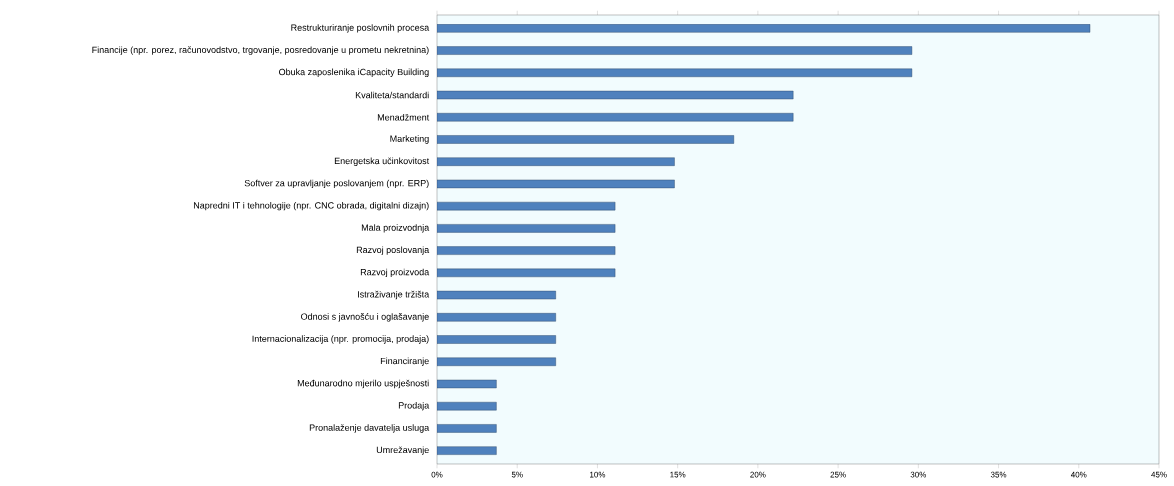  Describe the element at coordinates (382, 161) in the screenshot. I see `y-tick-label: Energetska učinkovitost` at that location.